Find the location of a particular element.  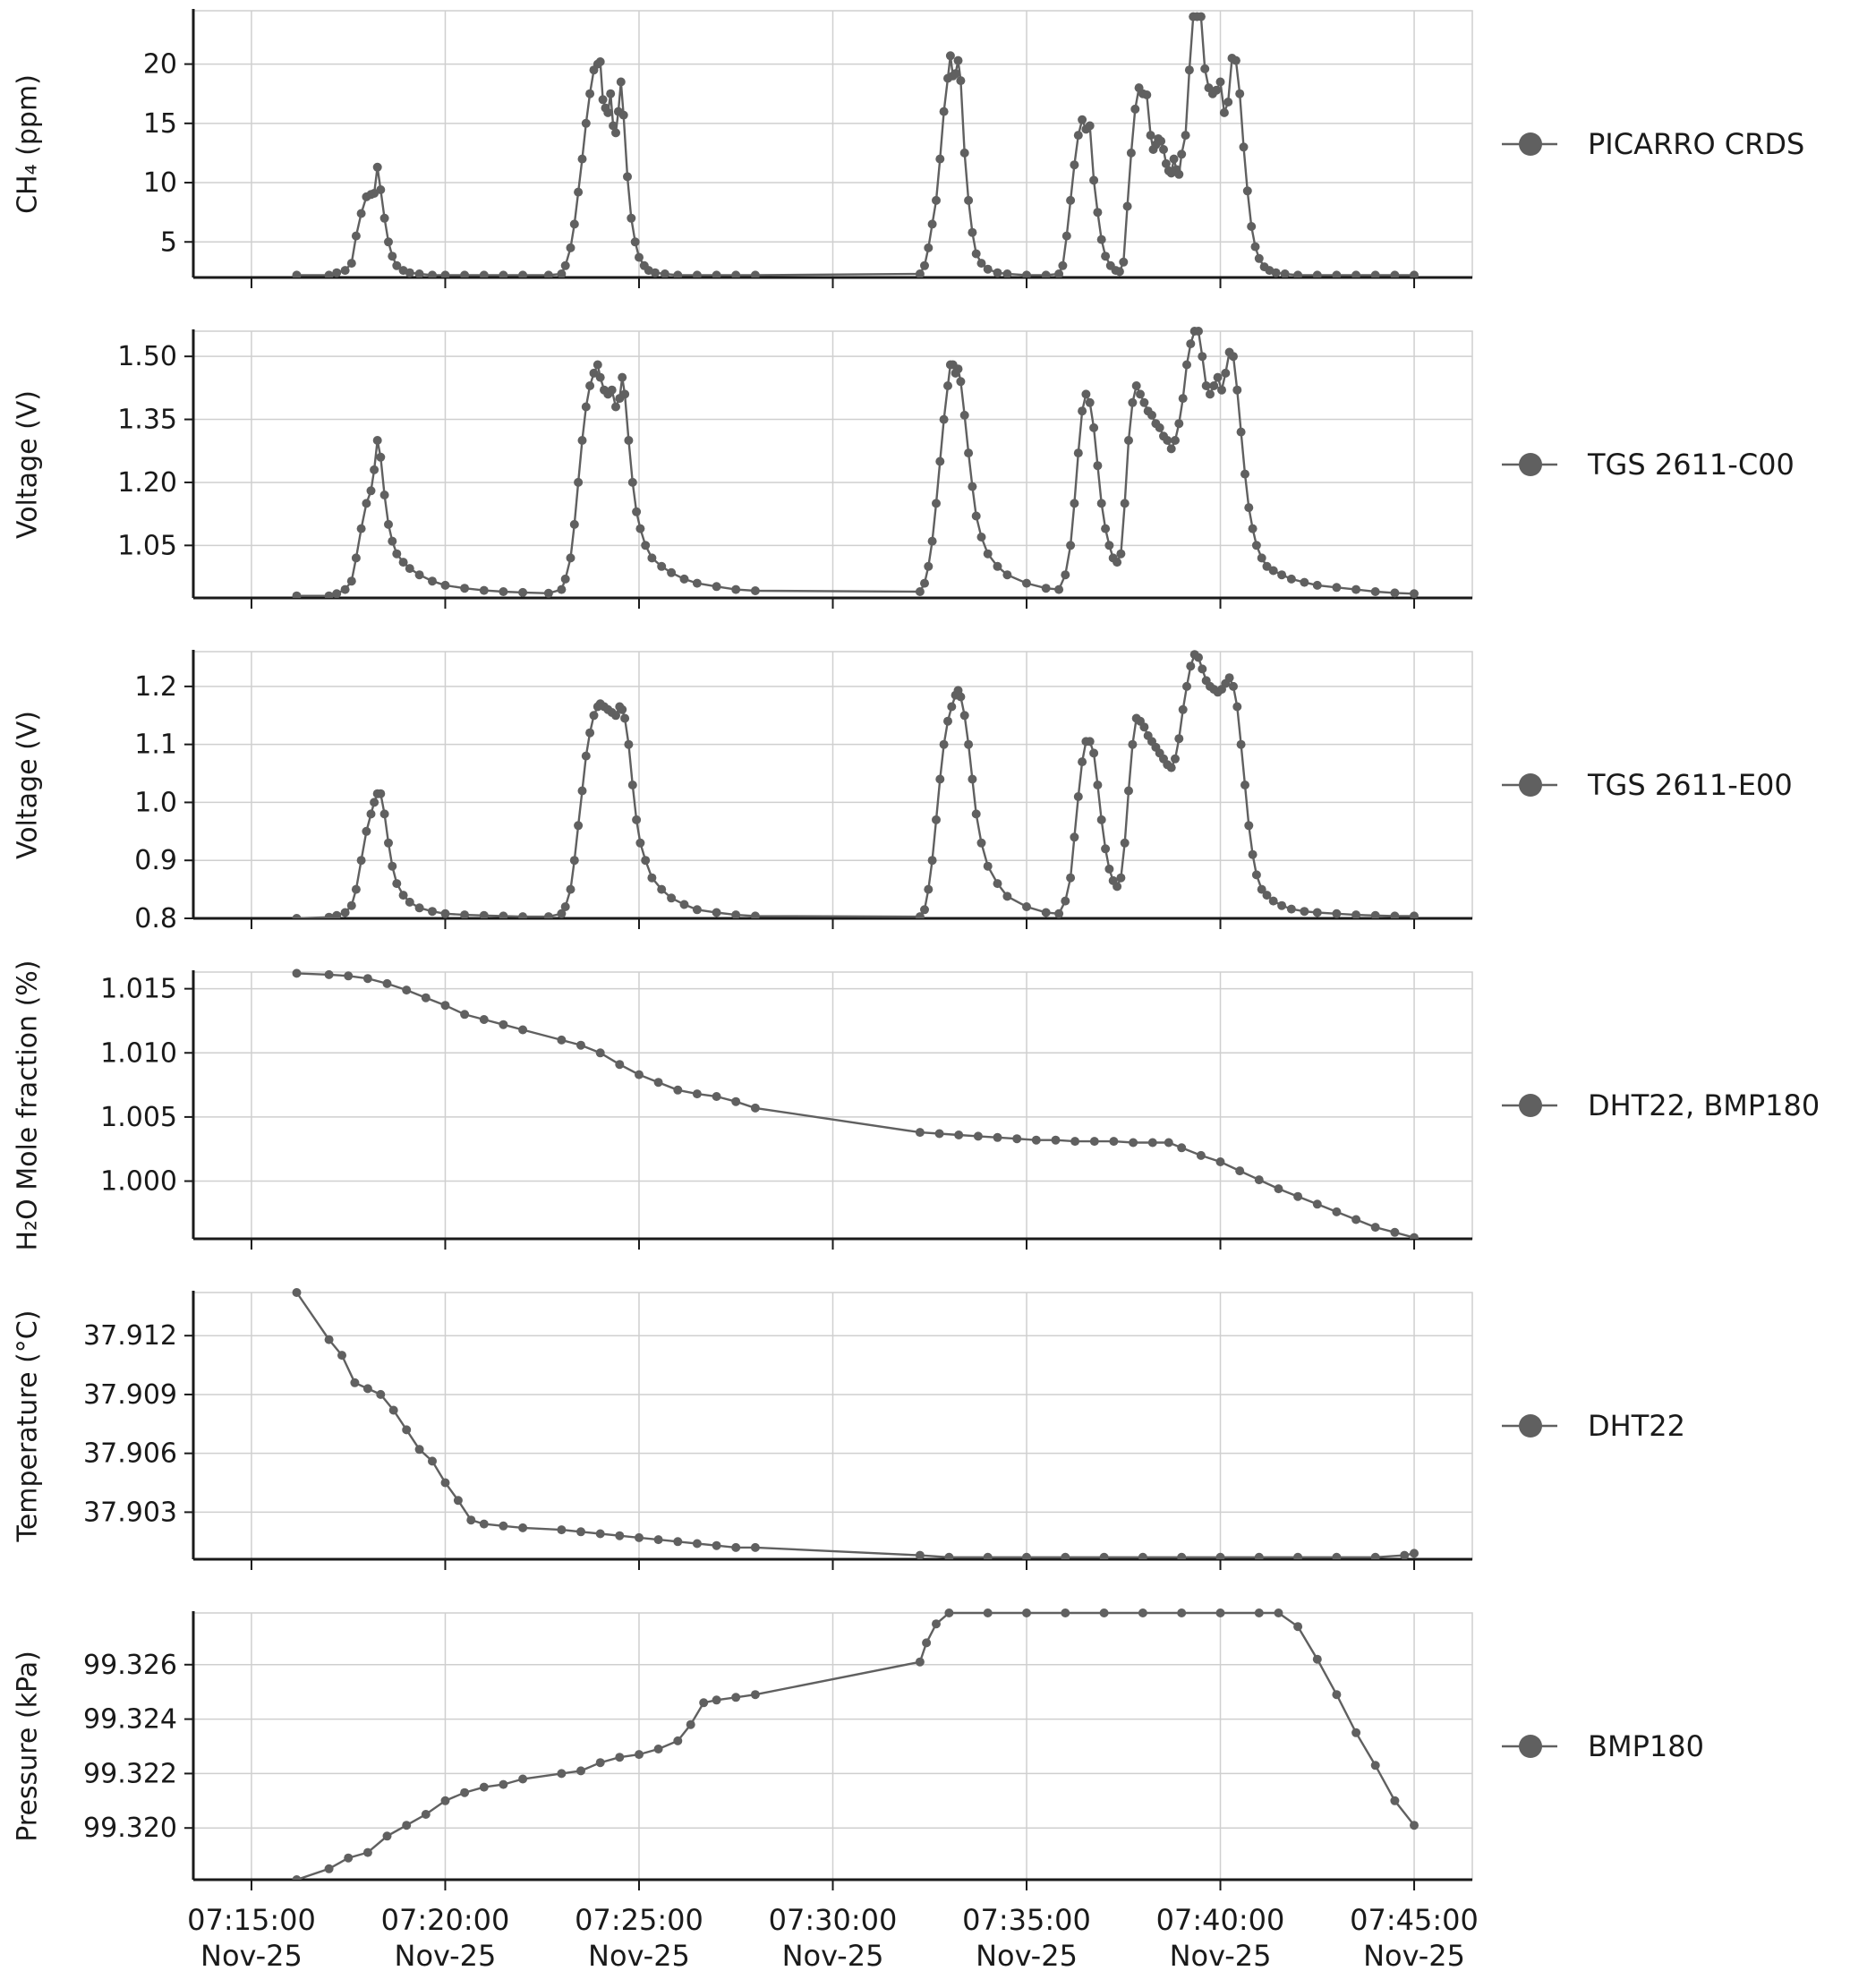

y-axis-label: CH₄ (ppm) is located at coordinates (28, 144).